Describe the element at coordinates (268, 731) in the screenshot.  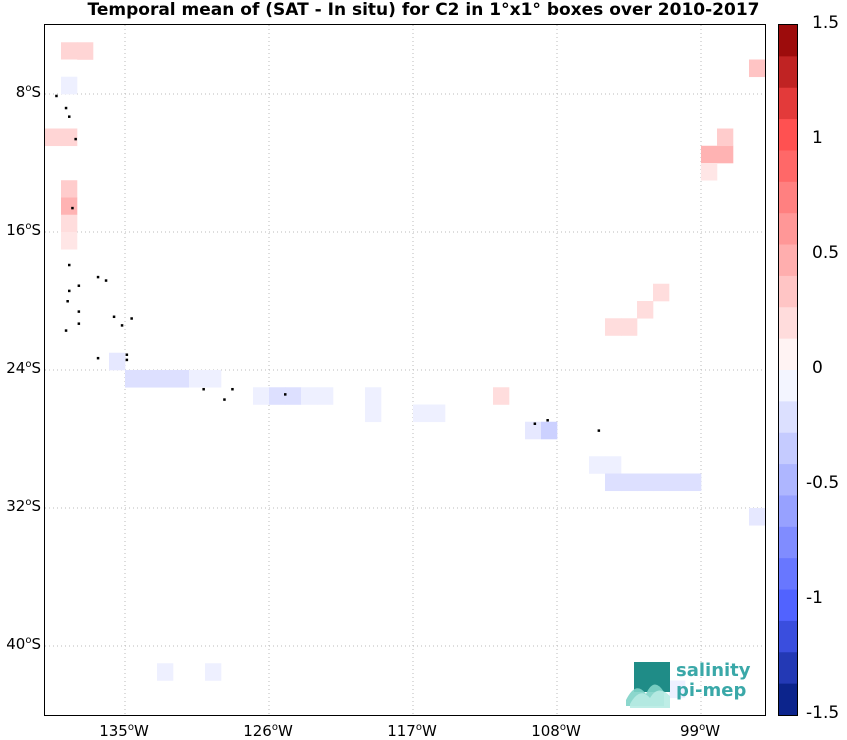
I see `lon-tick-label: 126oW` at that location.